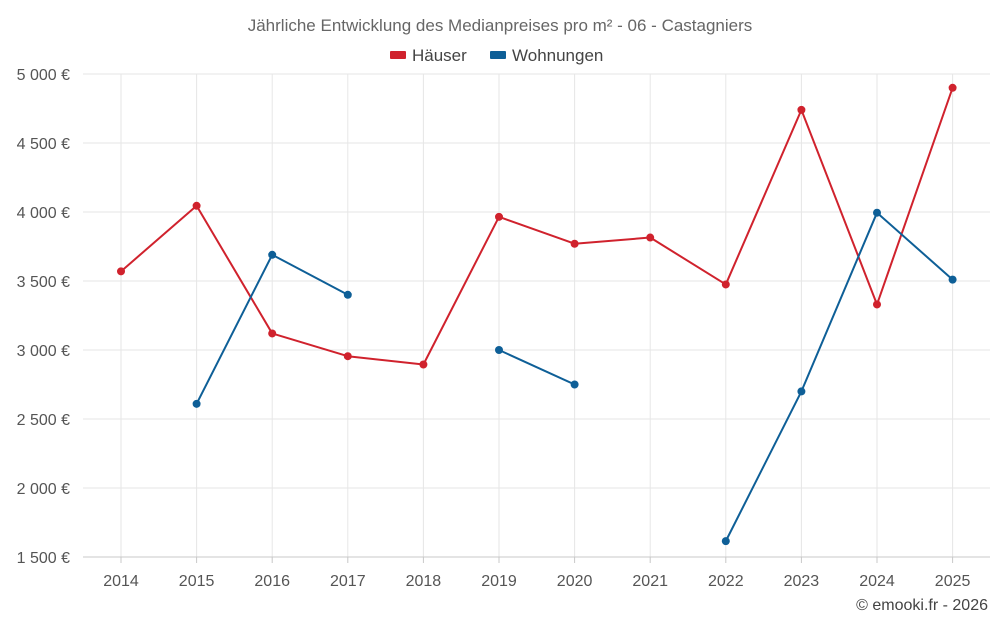  I want to click on x-tick-label: 2019, so click(499, 581).